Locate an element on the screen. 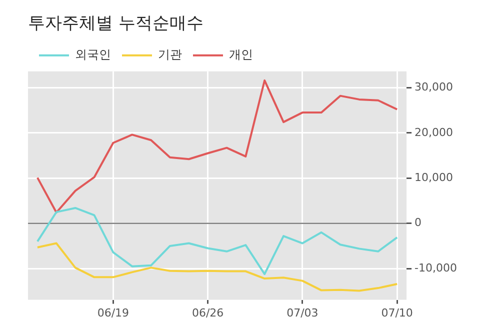  legend-label: 기관 is located at coordinates (170, 55).